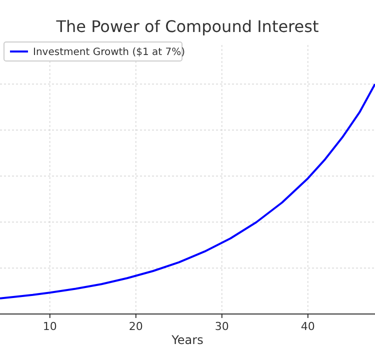  What do you see at coordinates (49, 326) in the screenshot?
I see `x-tick-label: 10` at bounding box center [49, 326].